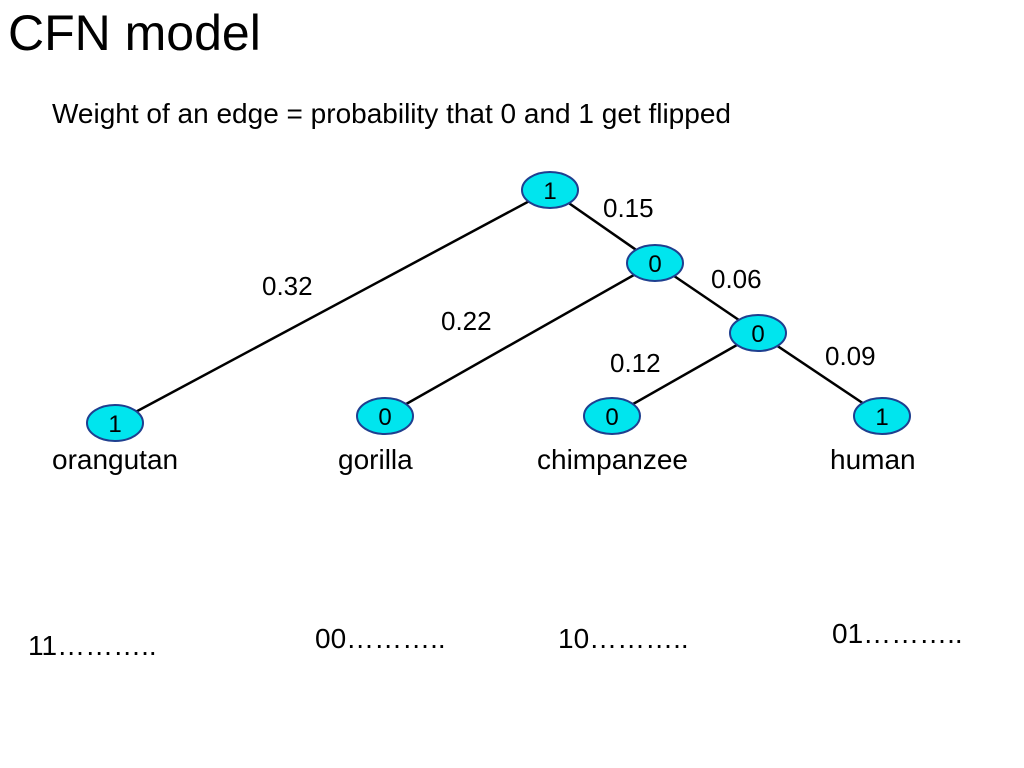 This screenshot has height=768, width=1024. I want to click on sequence-gorilla: 00……….., so click(380, 638).